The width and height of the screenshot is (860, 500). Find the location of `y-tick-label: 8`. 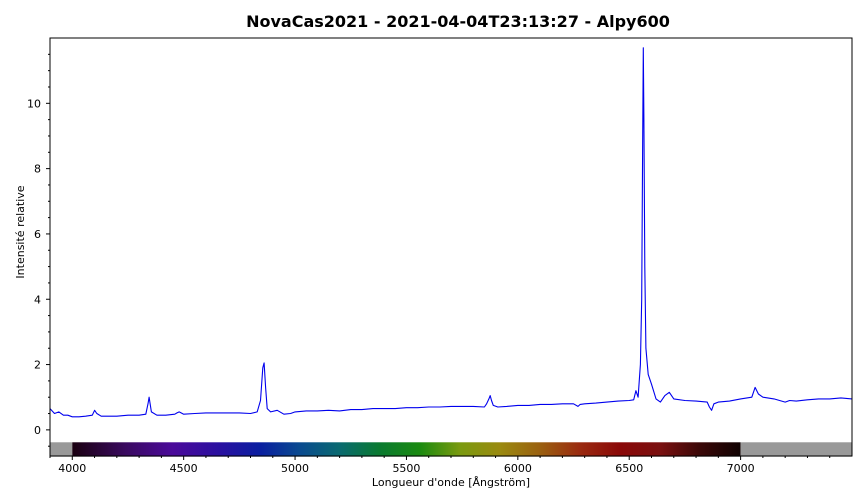

y-tick-label: 8 is located at coordinates (37, 169).